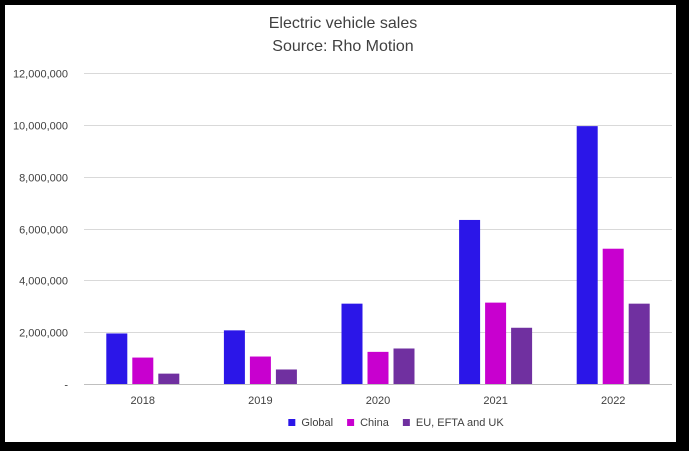 The width and height of the screenshot is (689, 451). Describe the element at coordinates (43, 334) in the screenshot. I see `y-tick-label: 2,000,000` at that location.